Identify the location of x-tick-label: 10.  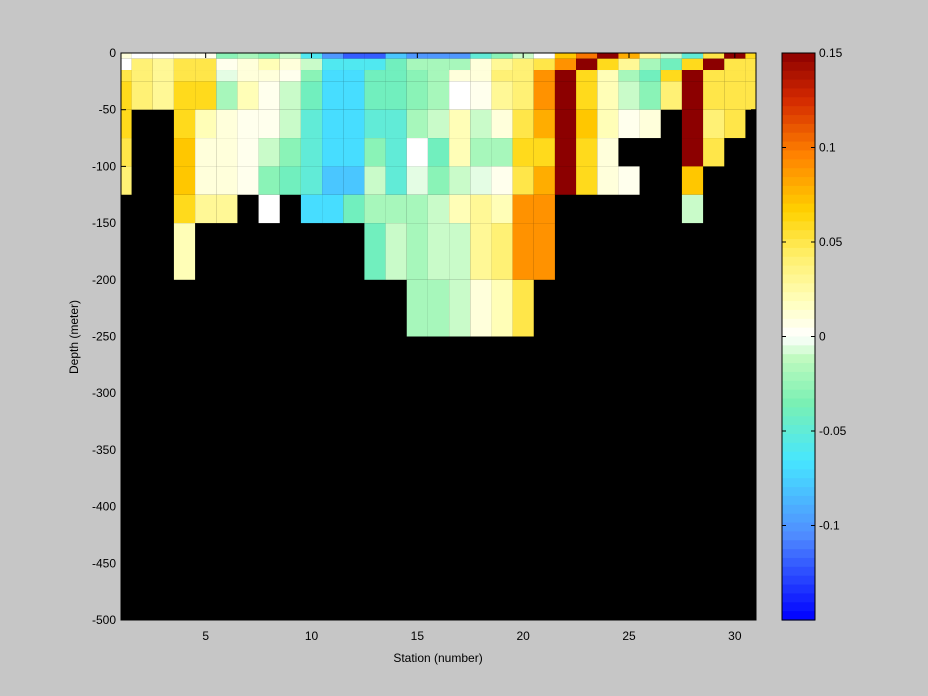
(312, 636).